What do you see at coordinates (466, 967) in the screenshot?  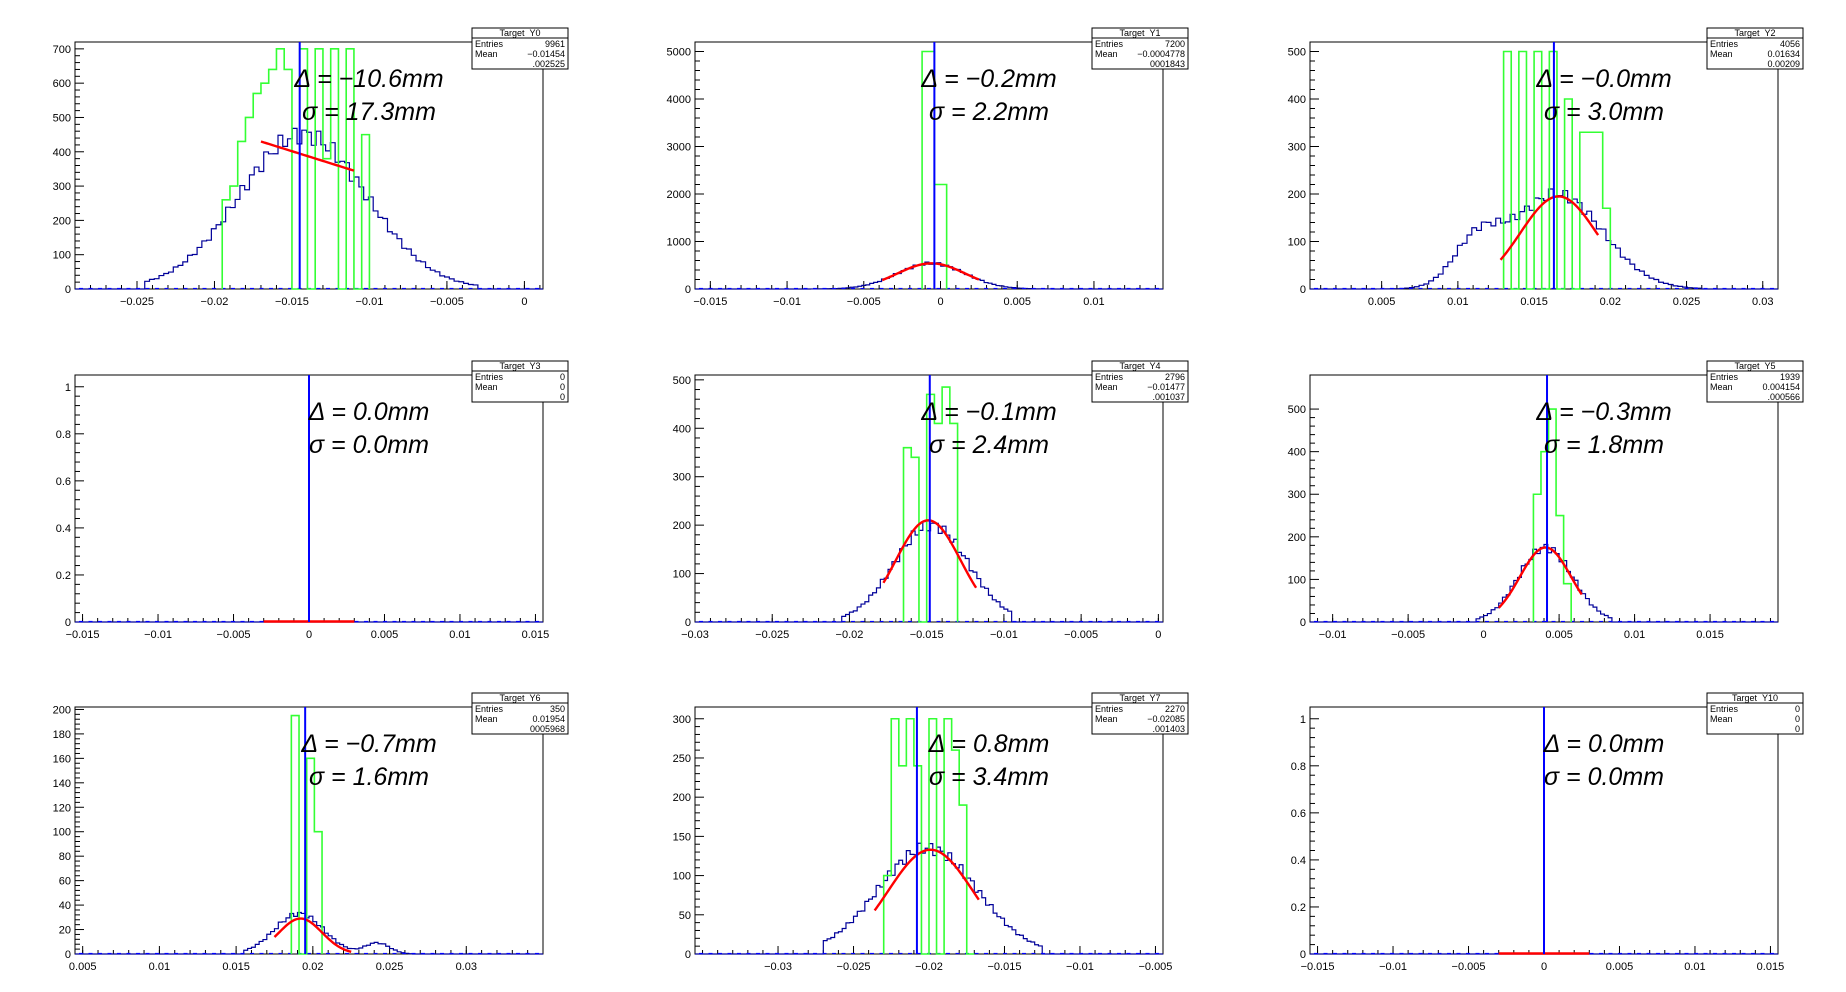 I see `x-tick-label: 0.03` at bounding box center [466, 967].